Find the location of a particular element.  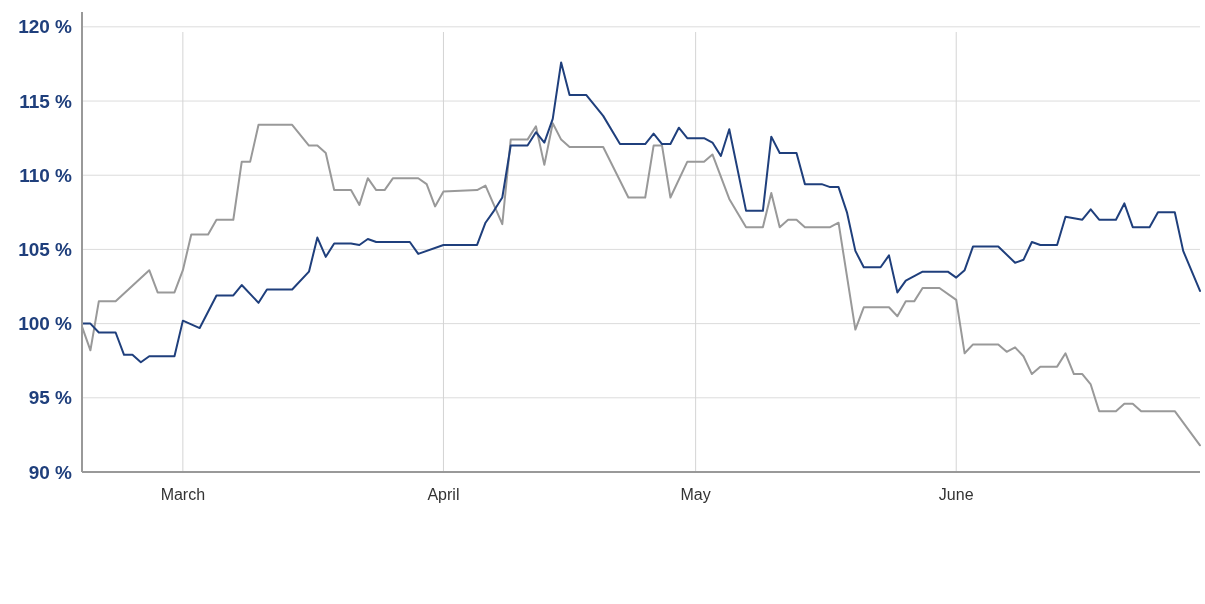

y-tick-label: 100 % is located at coordinates (45, 324).